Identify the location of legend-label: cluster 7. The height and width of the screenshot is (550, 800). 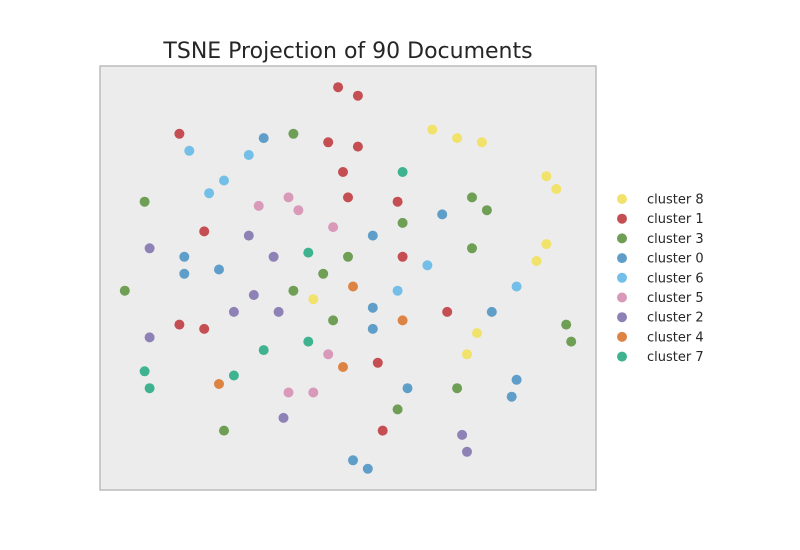
(675, 357).